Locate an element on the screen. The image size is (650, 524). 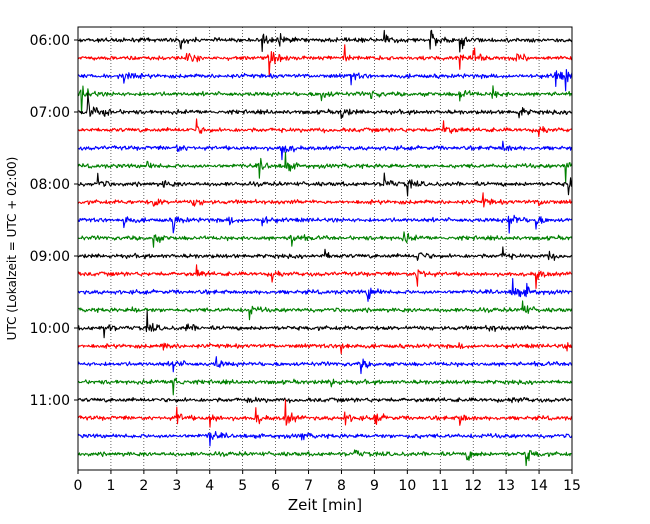
x-axis-label: Zeit [min] is located at coordinates (325, 505).